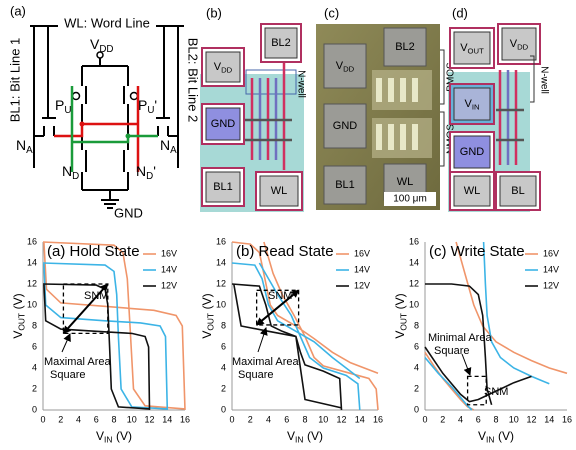  I want to click on scale-bar, so click(410, 199).